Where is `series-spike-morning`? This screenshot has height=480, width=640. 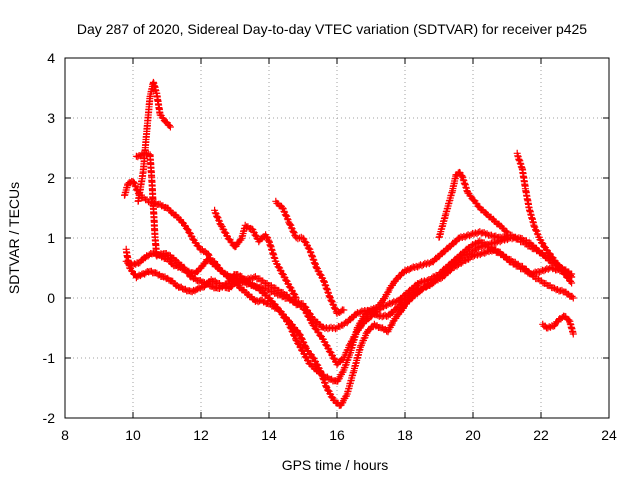
series-spike-morning is located at coordinates (154, 141).